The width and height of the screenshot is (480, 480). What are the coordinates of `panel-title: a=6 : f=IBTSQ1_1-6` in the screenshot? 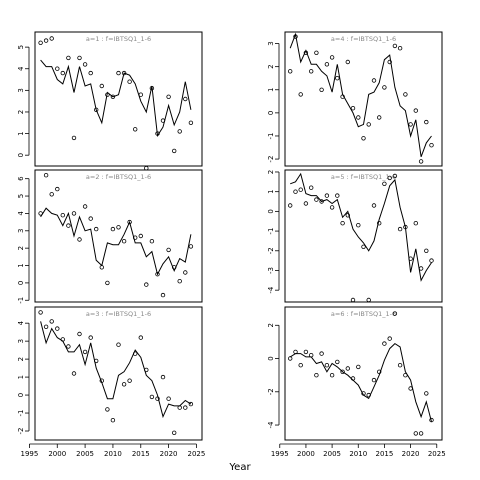 It's located at (363, 314).